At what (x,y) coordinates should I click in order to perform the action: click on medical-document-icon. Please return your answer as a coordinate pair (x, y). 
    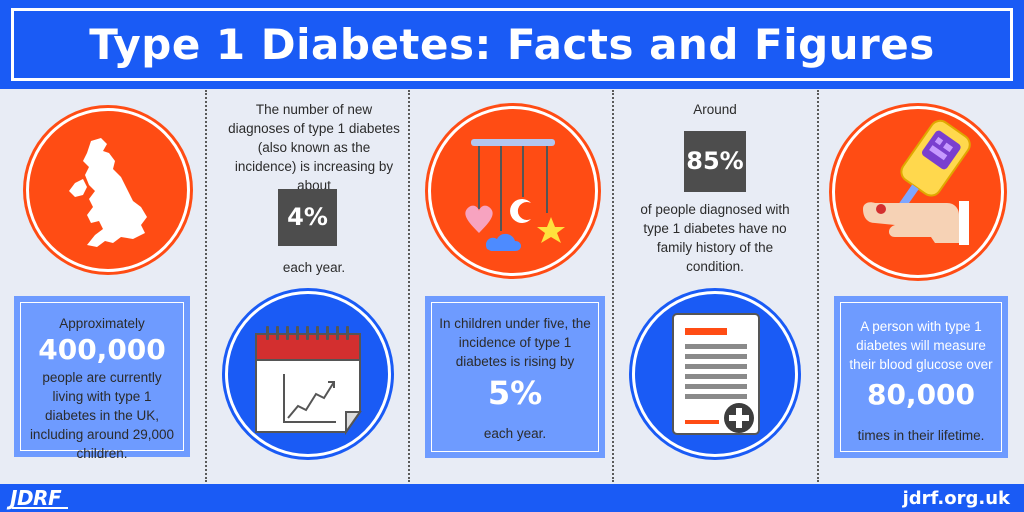
    Looking at the image, I should click on (716, 374).